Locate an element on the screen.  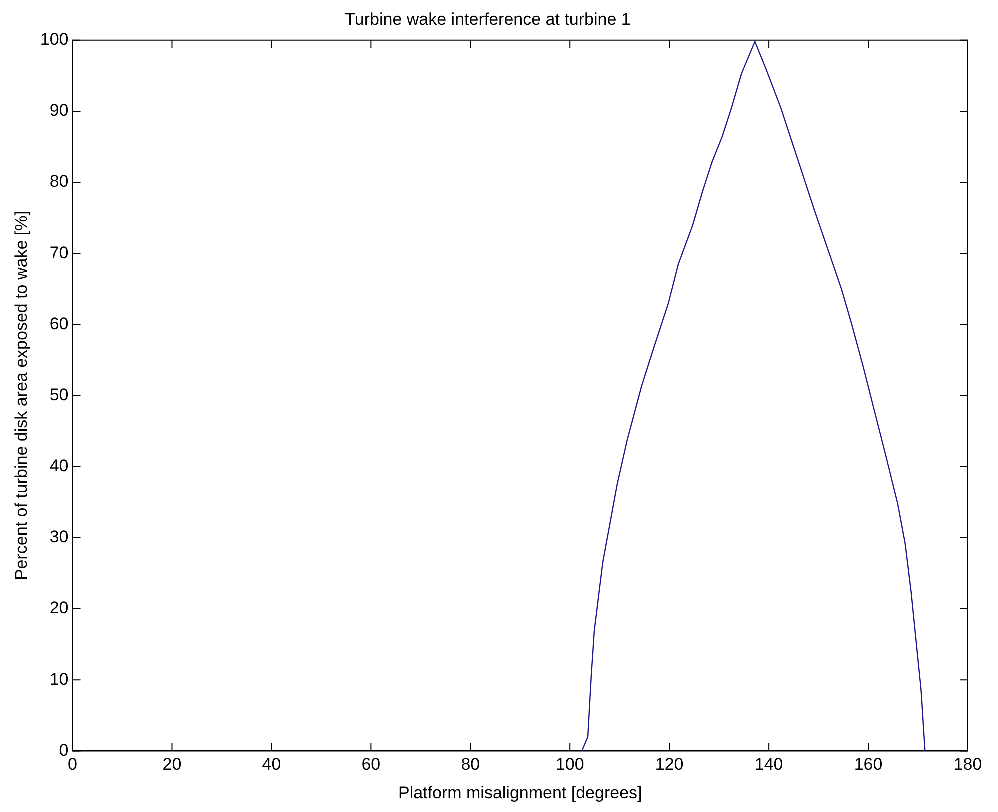
x-tick-label: 140 is located at coordinates (769, 764).